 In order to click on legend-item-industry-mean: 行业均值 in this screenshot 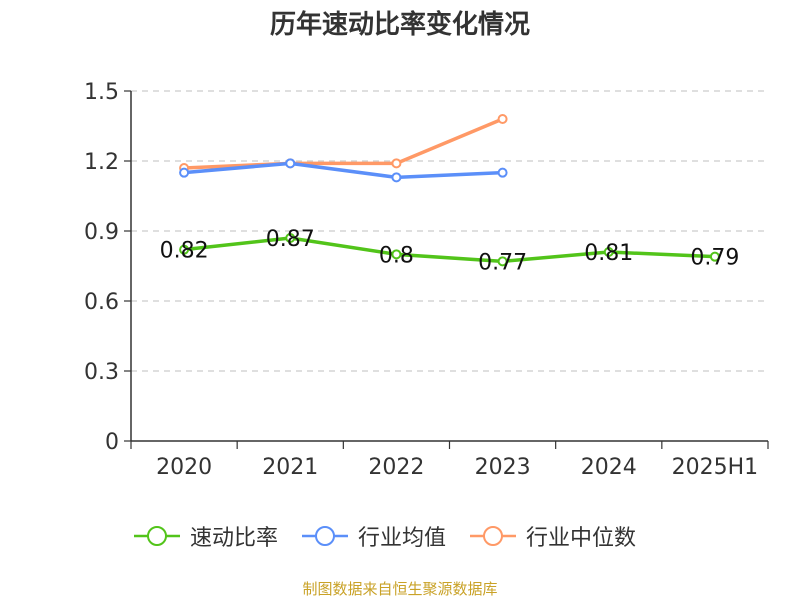, I will do `click(373, 536)`.